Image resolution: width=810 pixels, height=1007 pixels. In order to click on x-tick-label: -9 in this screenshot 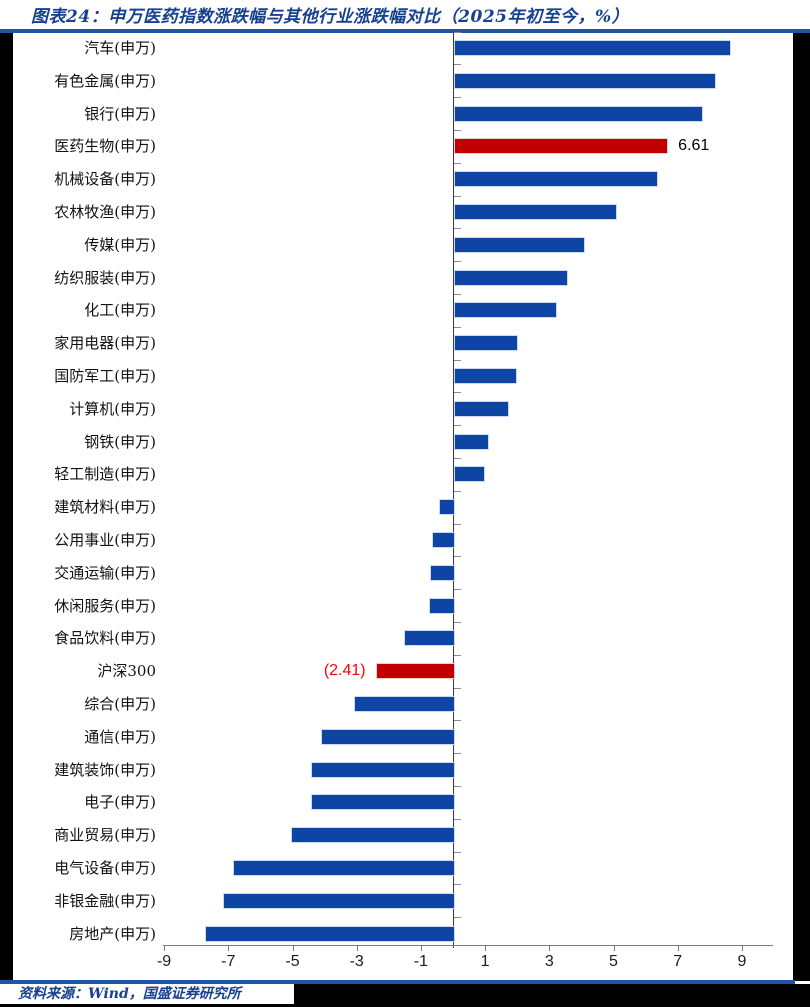, I will do `click(164, 961)`.